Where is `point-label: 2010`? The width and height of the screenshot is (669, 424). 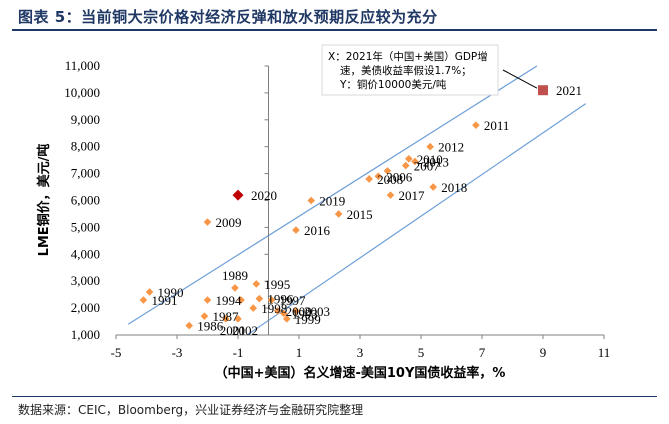
point-label: 2010 is located at coordinates (430, 159).